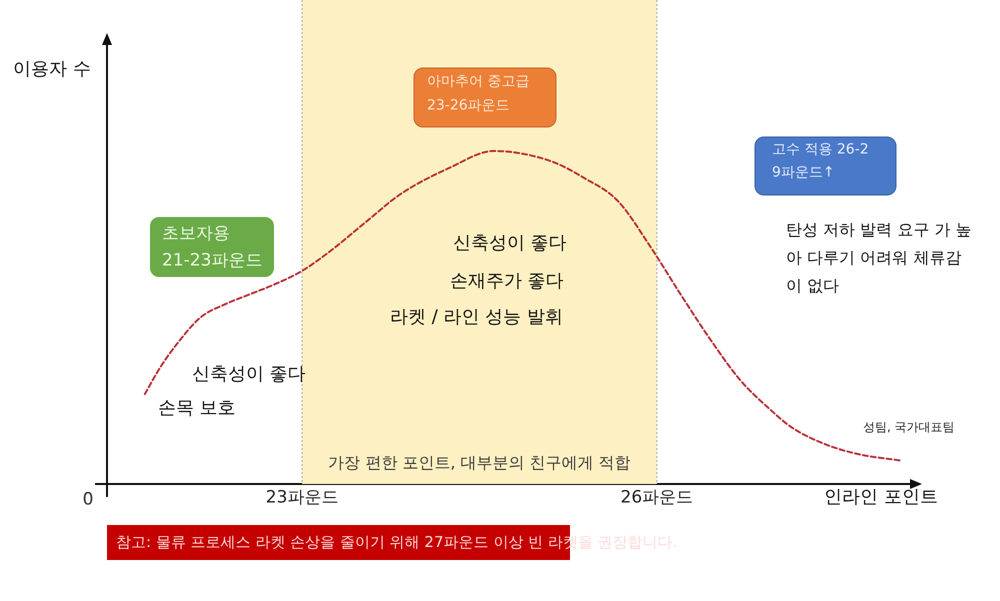 Image resolution: width=1000 pixels, height=601 pixels. Describe the element at coordinates (879, 258) in the screenshot. I see `annotation: 탄성 저하 발력 요구 가 높 아 다루기 어려워 체류감 이 없다` at that location.